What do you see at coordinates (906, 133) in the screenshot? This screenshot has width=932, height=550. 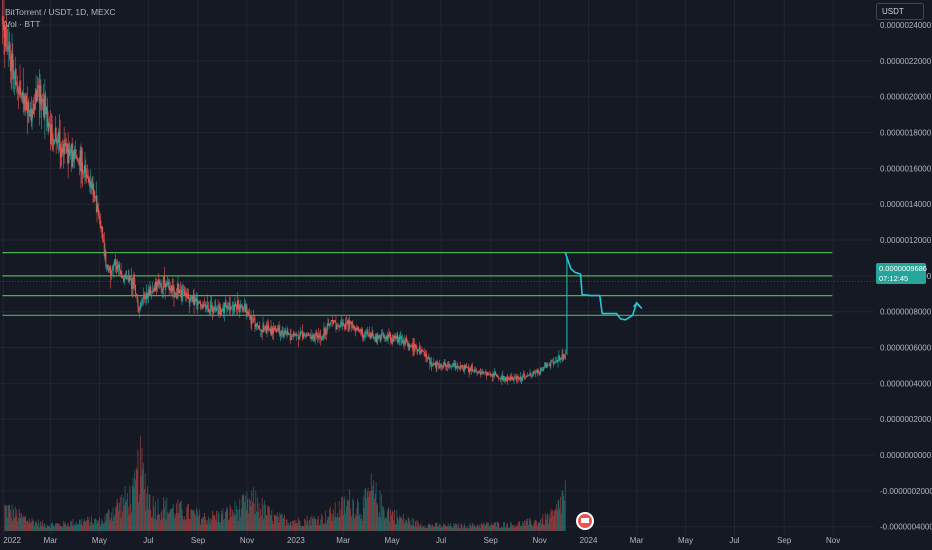 I see `price-tick-label: 0.0000018000` at bounding box center [906, 133].